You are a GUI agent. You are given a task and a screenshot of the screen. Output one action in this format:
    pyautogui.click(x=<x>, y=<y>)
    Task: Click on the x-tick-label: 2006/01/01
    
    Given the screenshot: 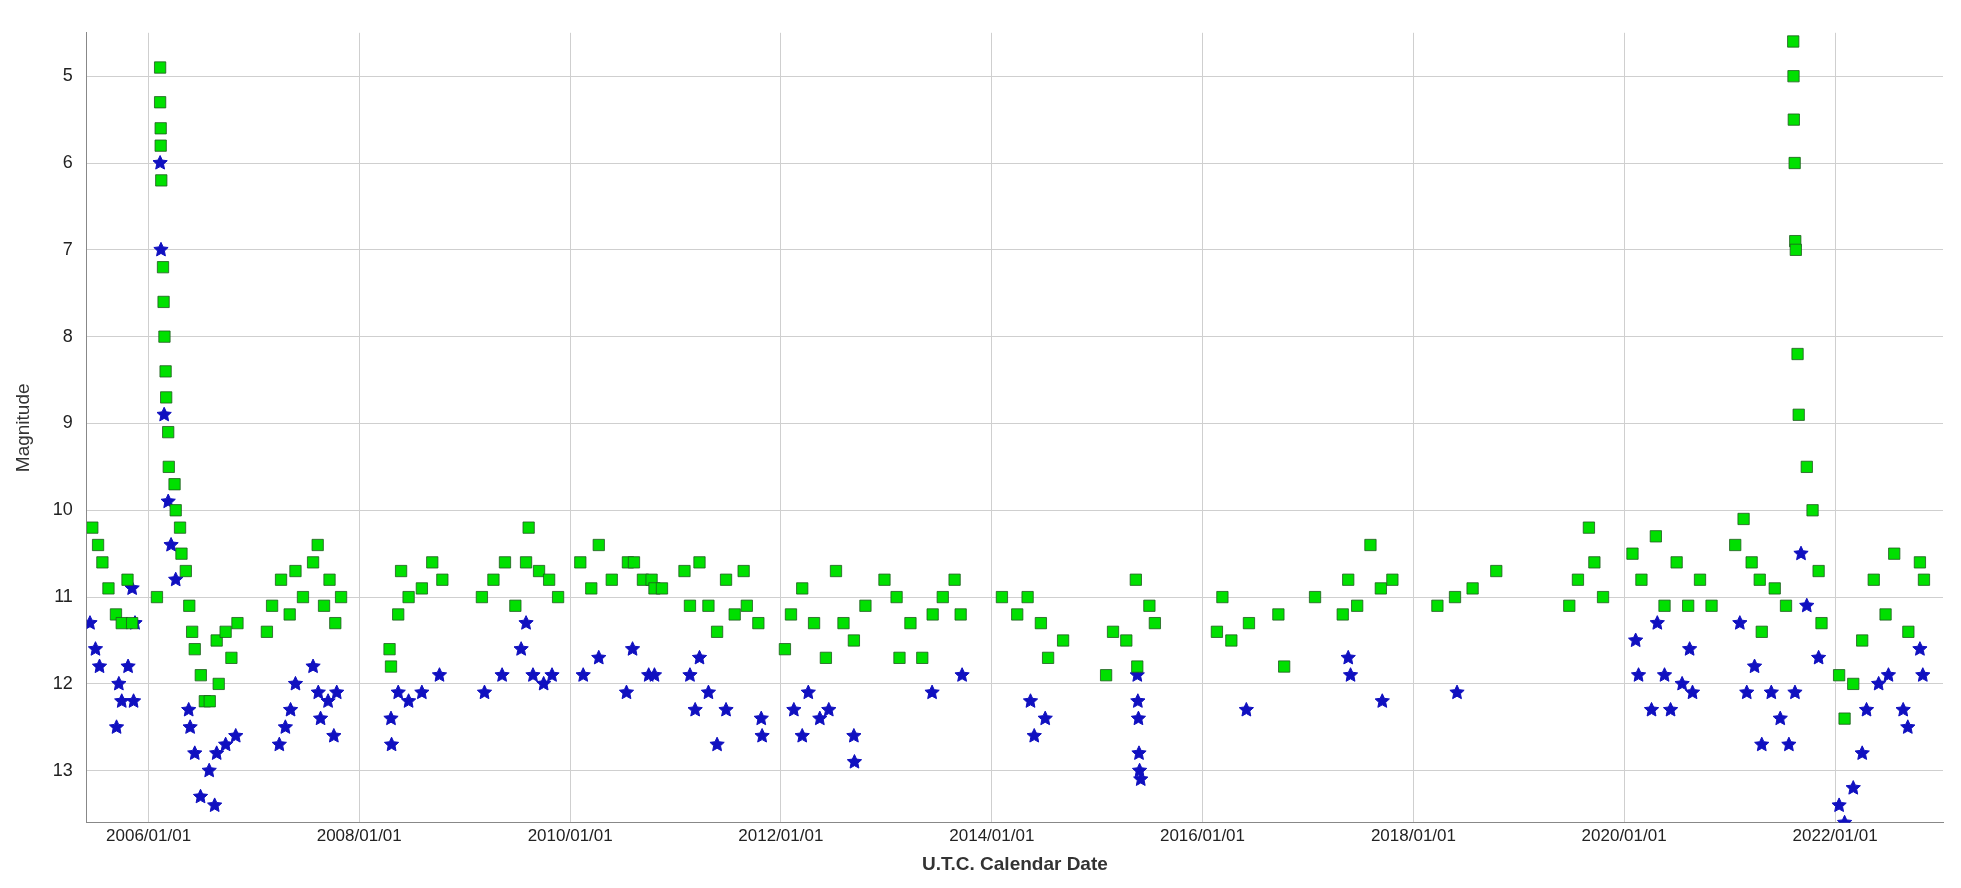 What is the action you would take?
    pyautogui.click(x=149, y=835)
    